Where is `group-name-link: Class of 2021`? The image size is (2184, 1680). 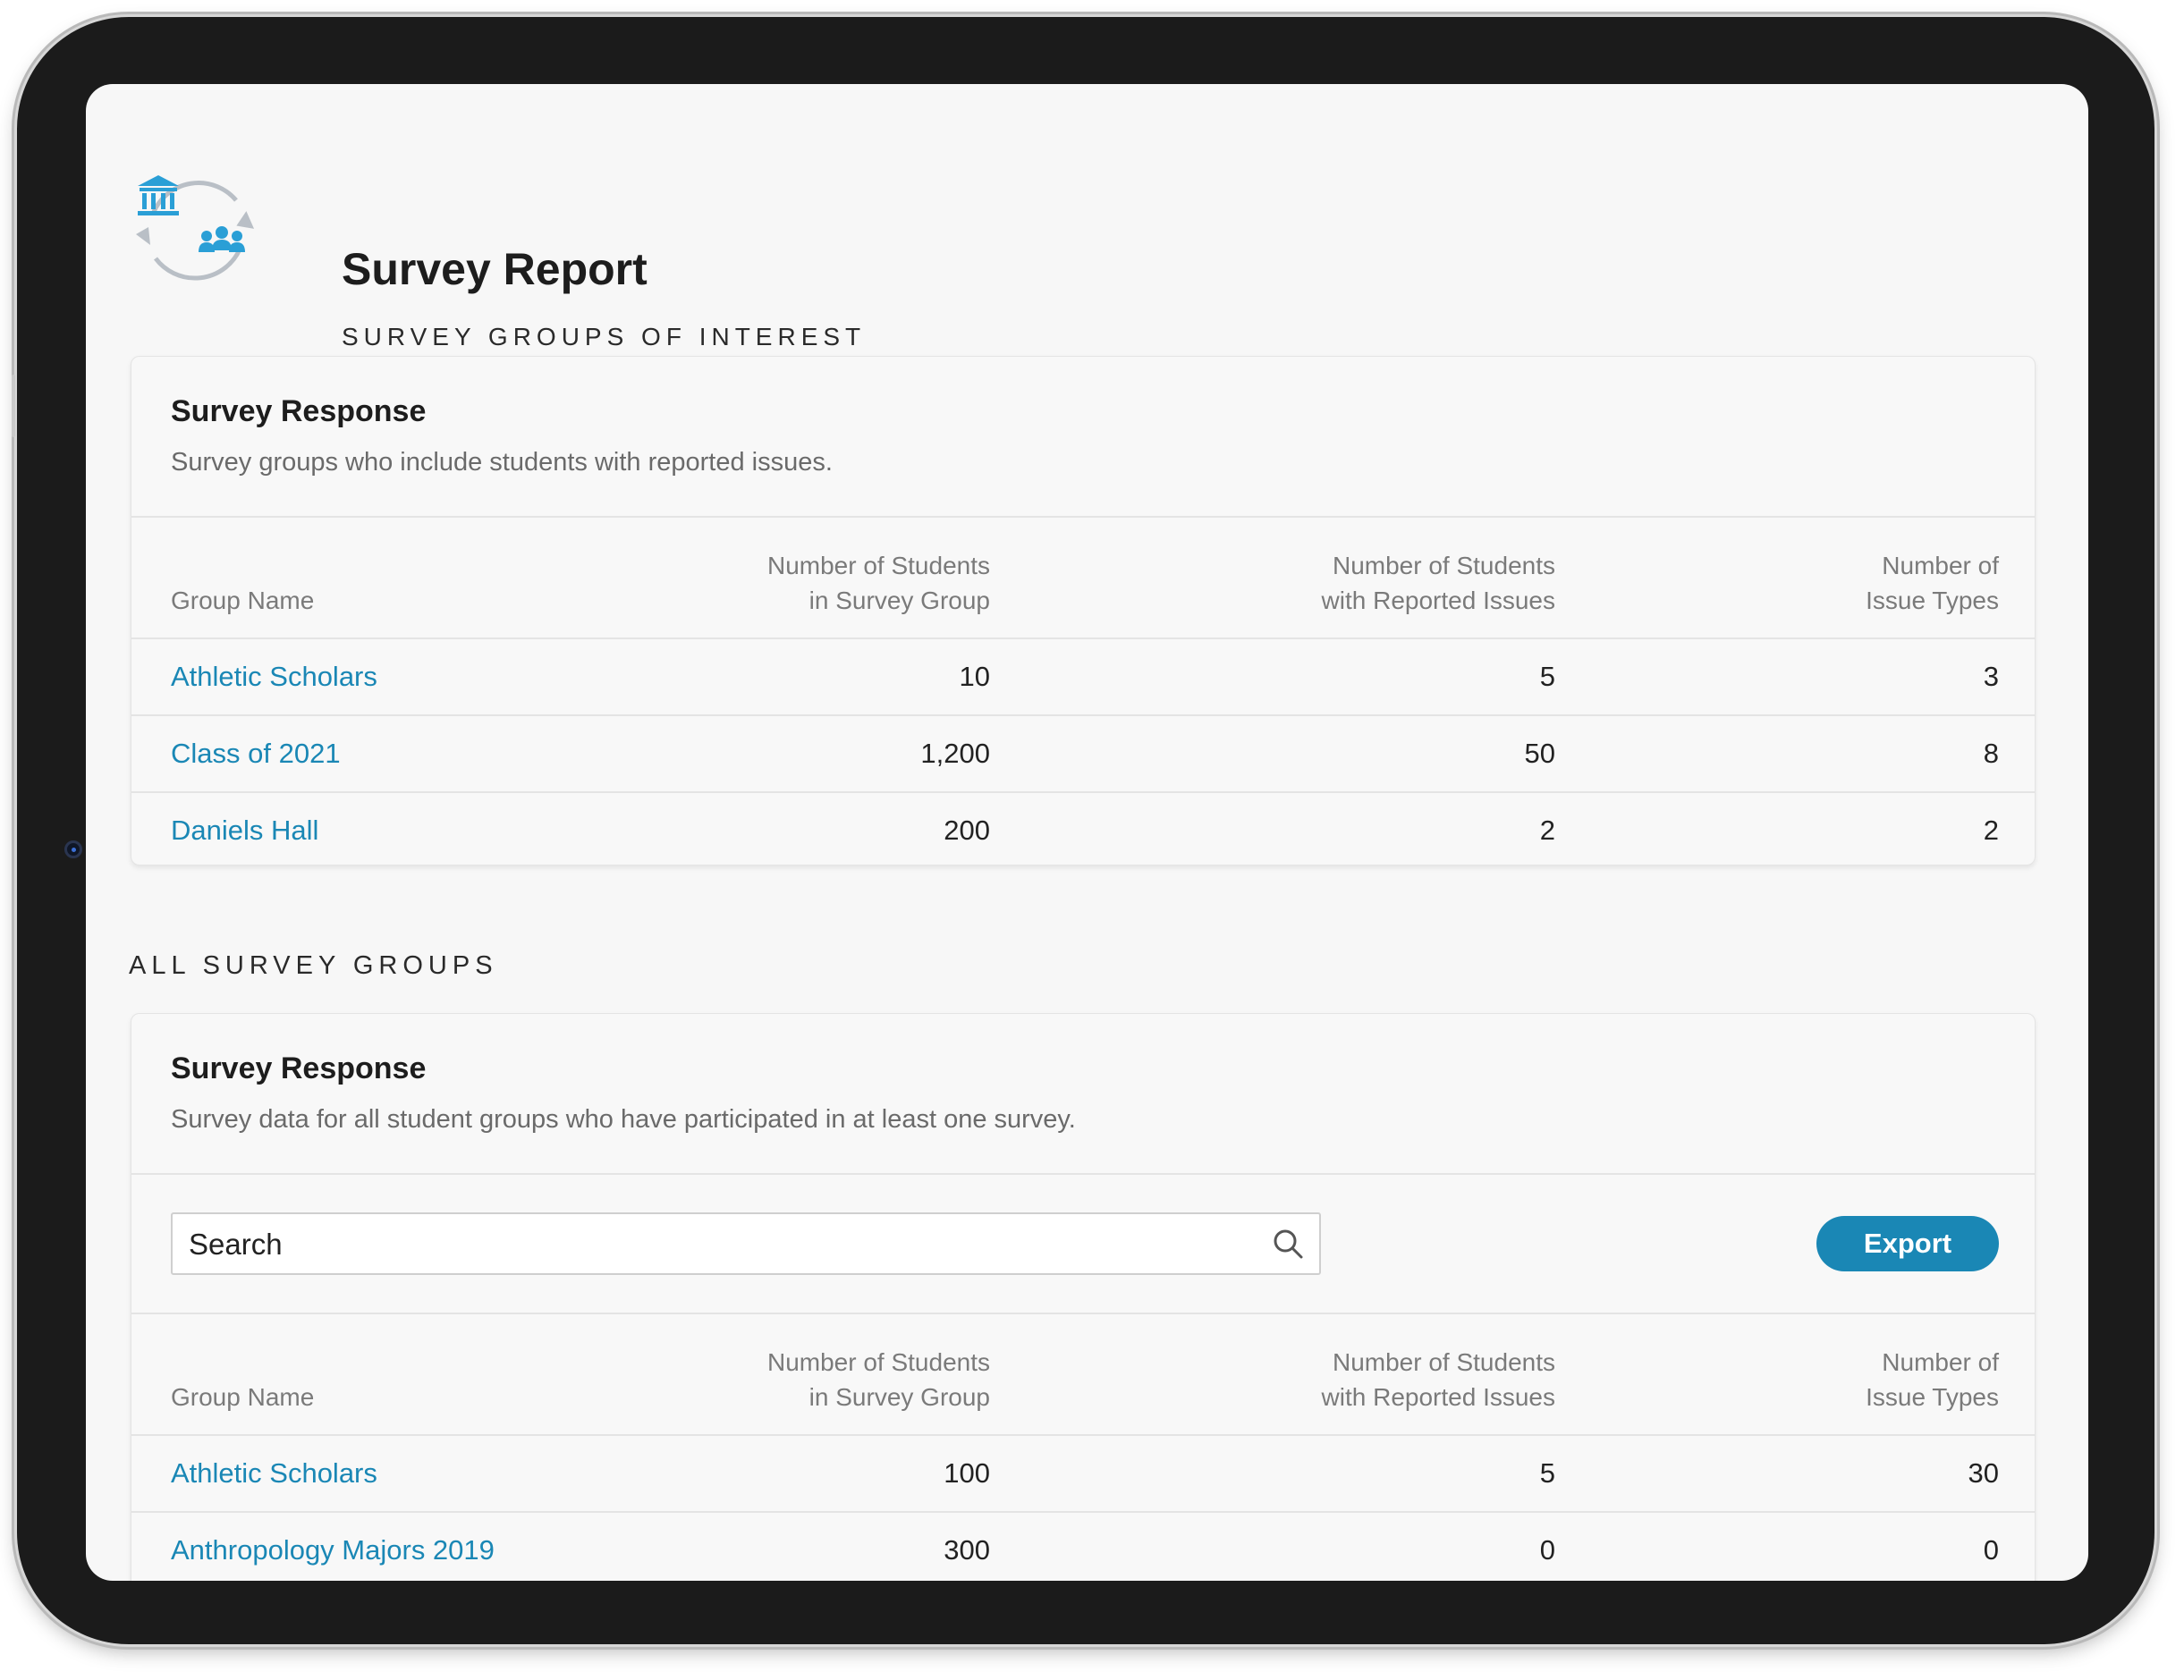 group-name-link: Class of 2021 is located at coordinates (256, 754).